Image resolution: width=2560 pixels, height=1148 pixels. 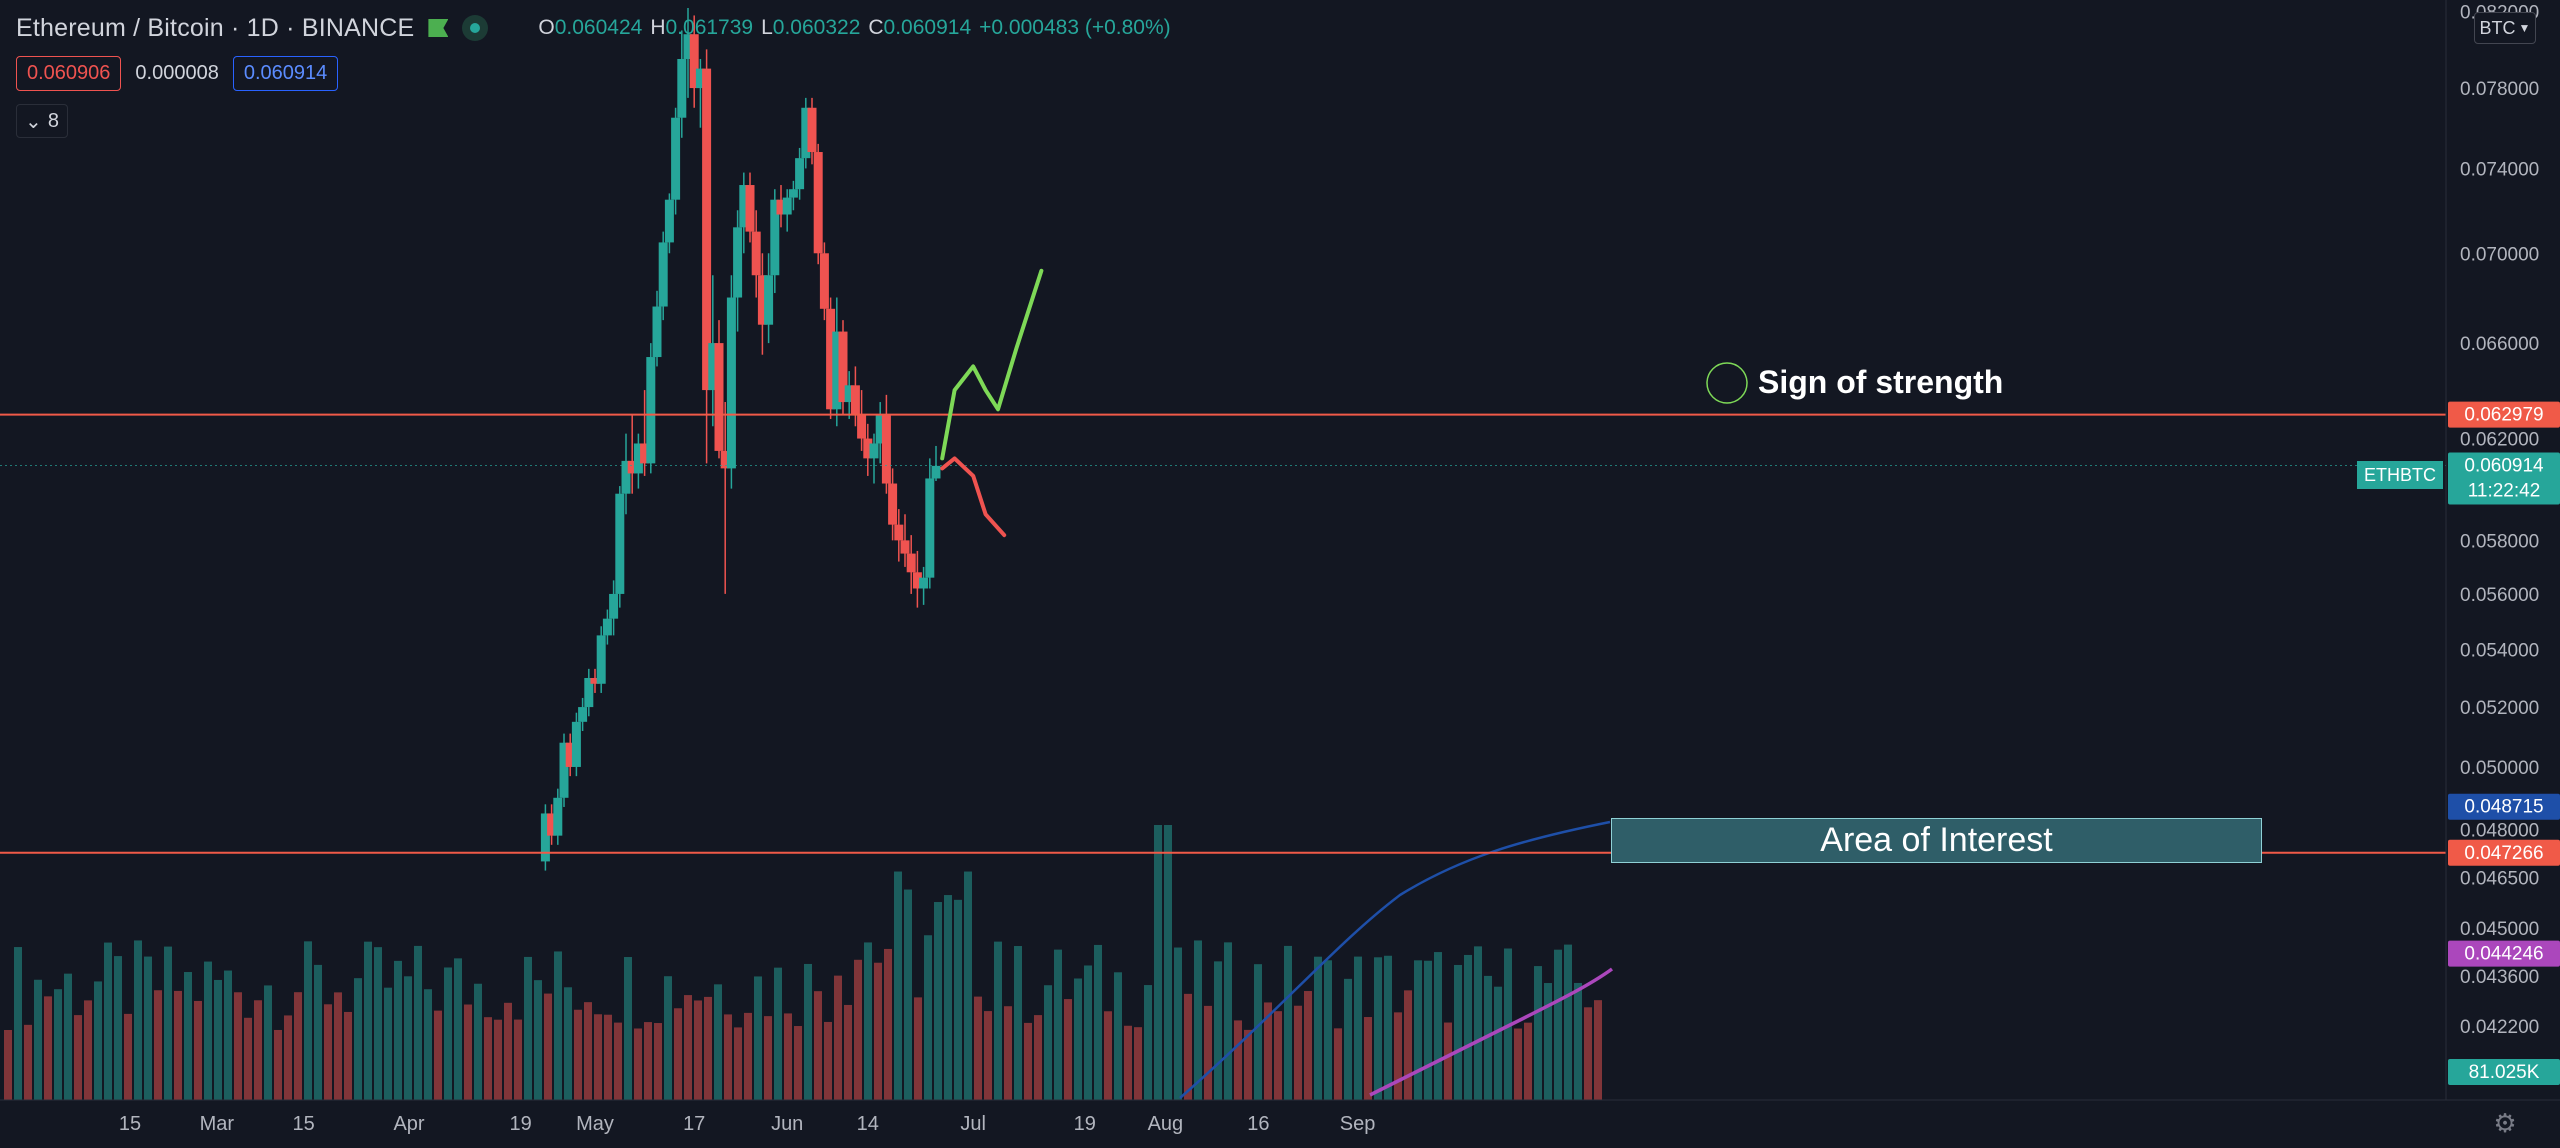 What do you see at coordinates (2524, 28) in the screenshot?
I see `chevron-down-icon: ▼` at bounding box center [2524, 28].